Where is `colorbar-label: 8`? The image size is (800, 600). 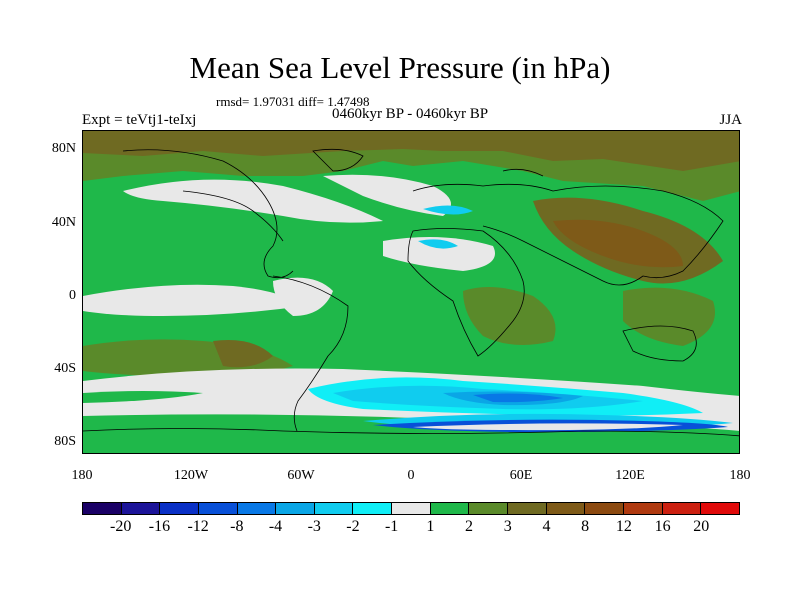
colorbar-label: 8 is located at coordinates (585, 526).